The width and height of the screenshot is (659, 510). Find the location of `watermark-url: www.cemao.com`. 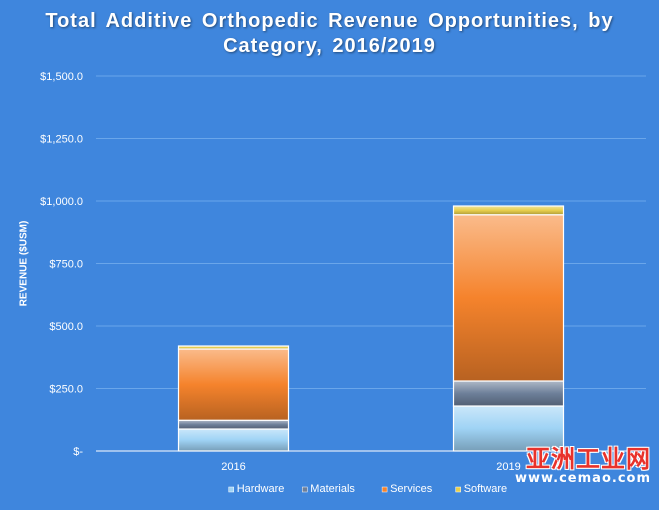

watermark-url: www.cemao.com is located at coordinates (582, 478).